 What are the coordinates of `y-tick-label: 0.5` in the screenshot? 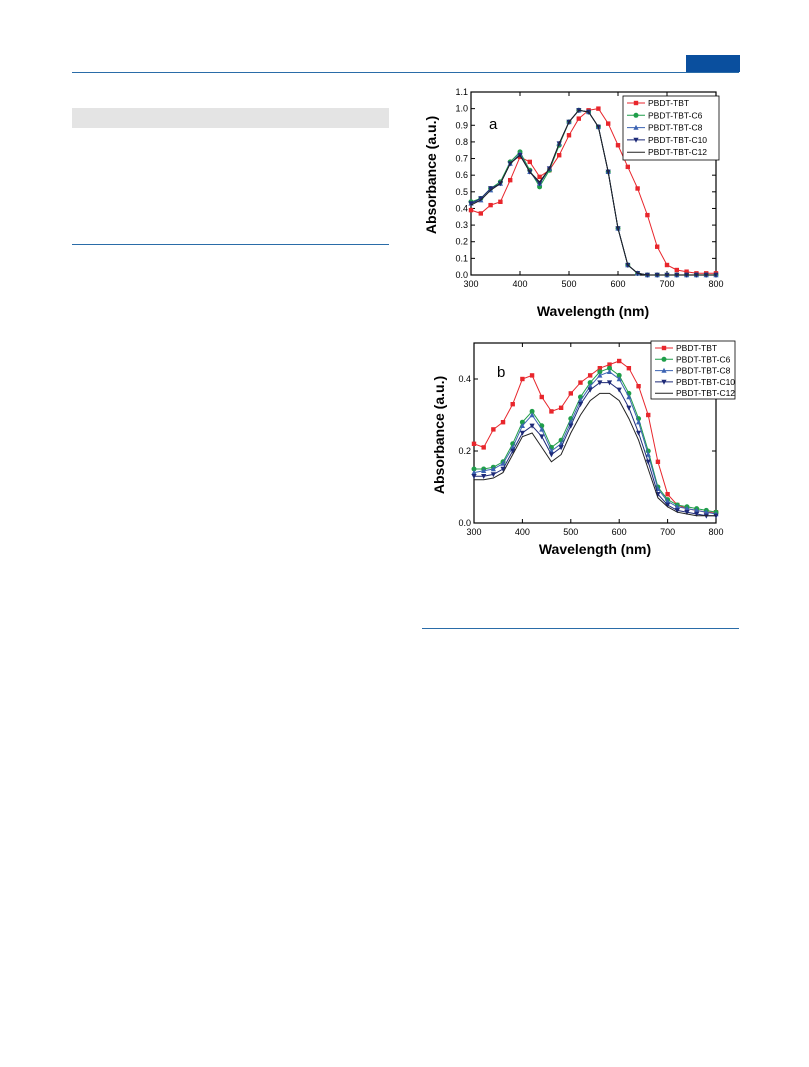 It's located at (461, 192).